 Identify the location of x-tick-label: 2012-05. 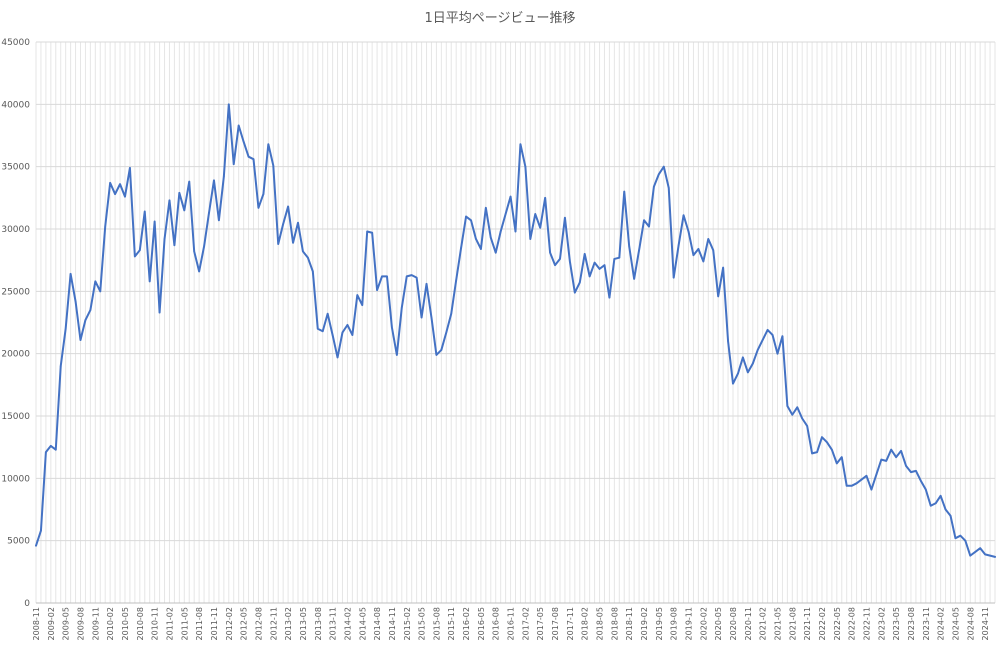
(244, 623).